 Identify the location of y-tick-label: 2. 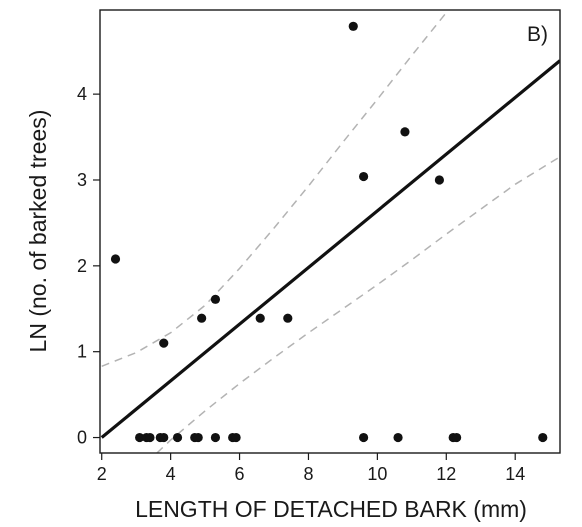
(82, 266).